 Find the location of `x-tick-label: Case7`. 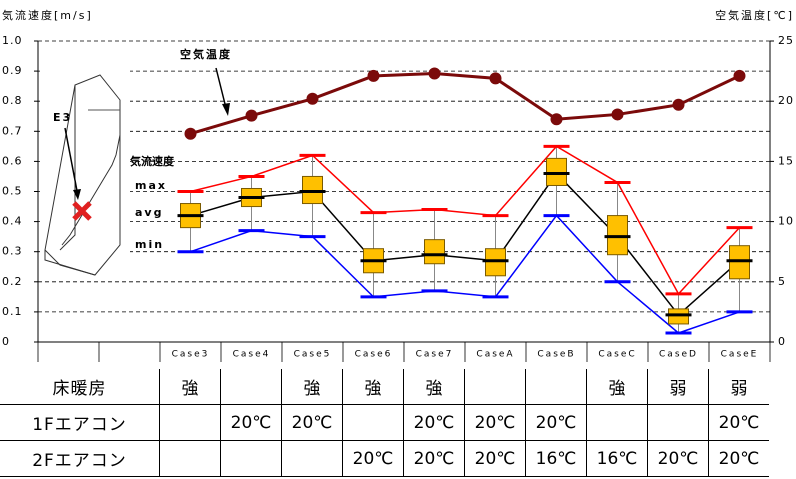

x-tick-label: Case7 is located at coordinates (435, 355).